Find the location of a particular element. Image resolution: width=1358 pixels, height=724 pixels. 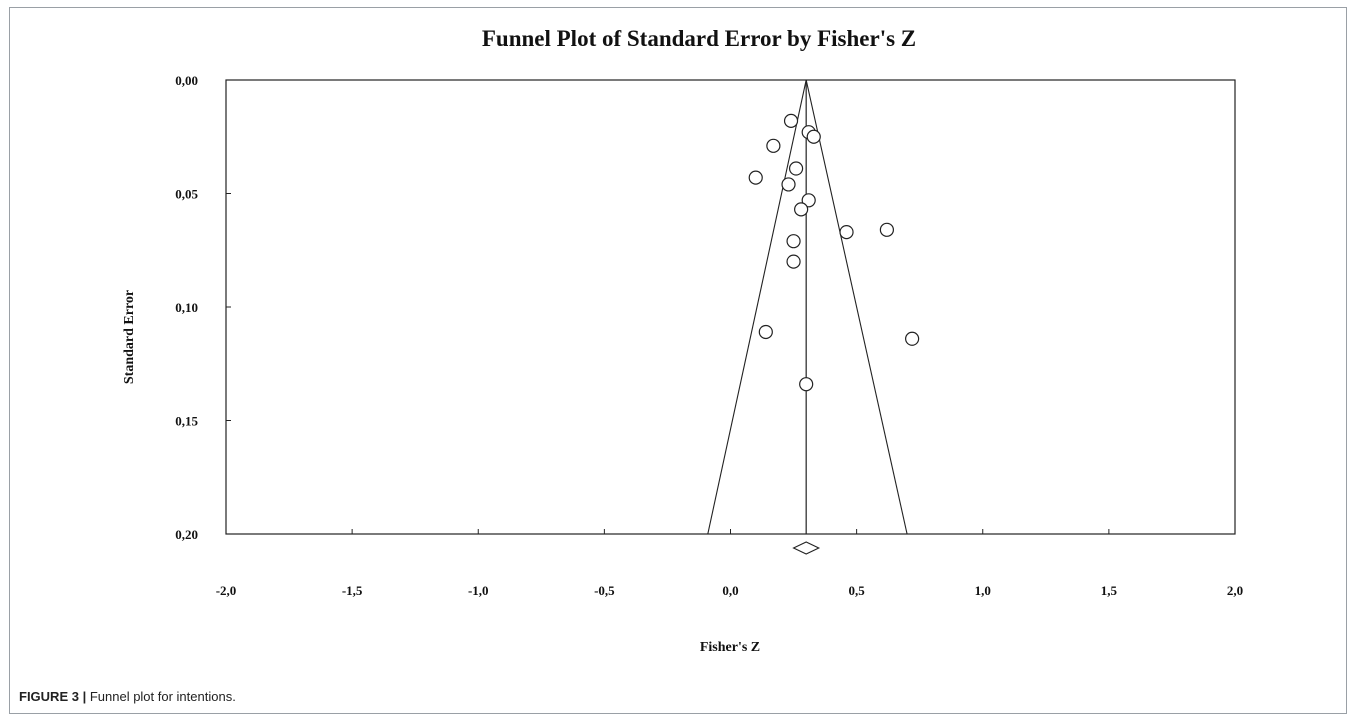

y-tick-label: 0,00 is located at coordinates (186, 80).